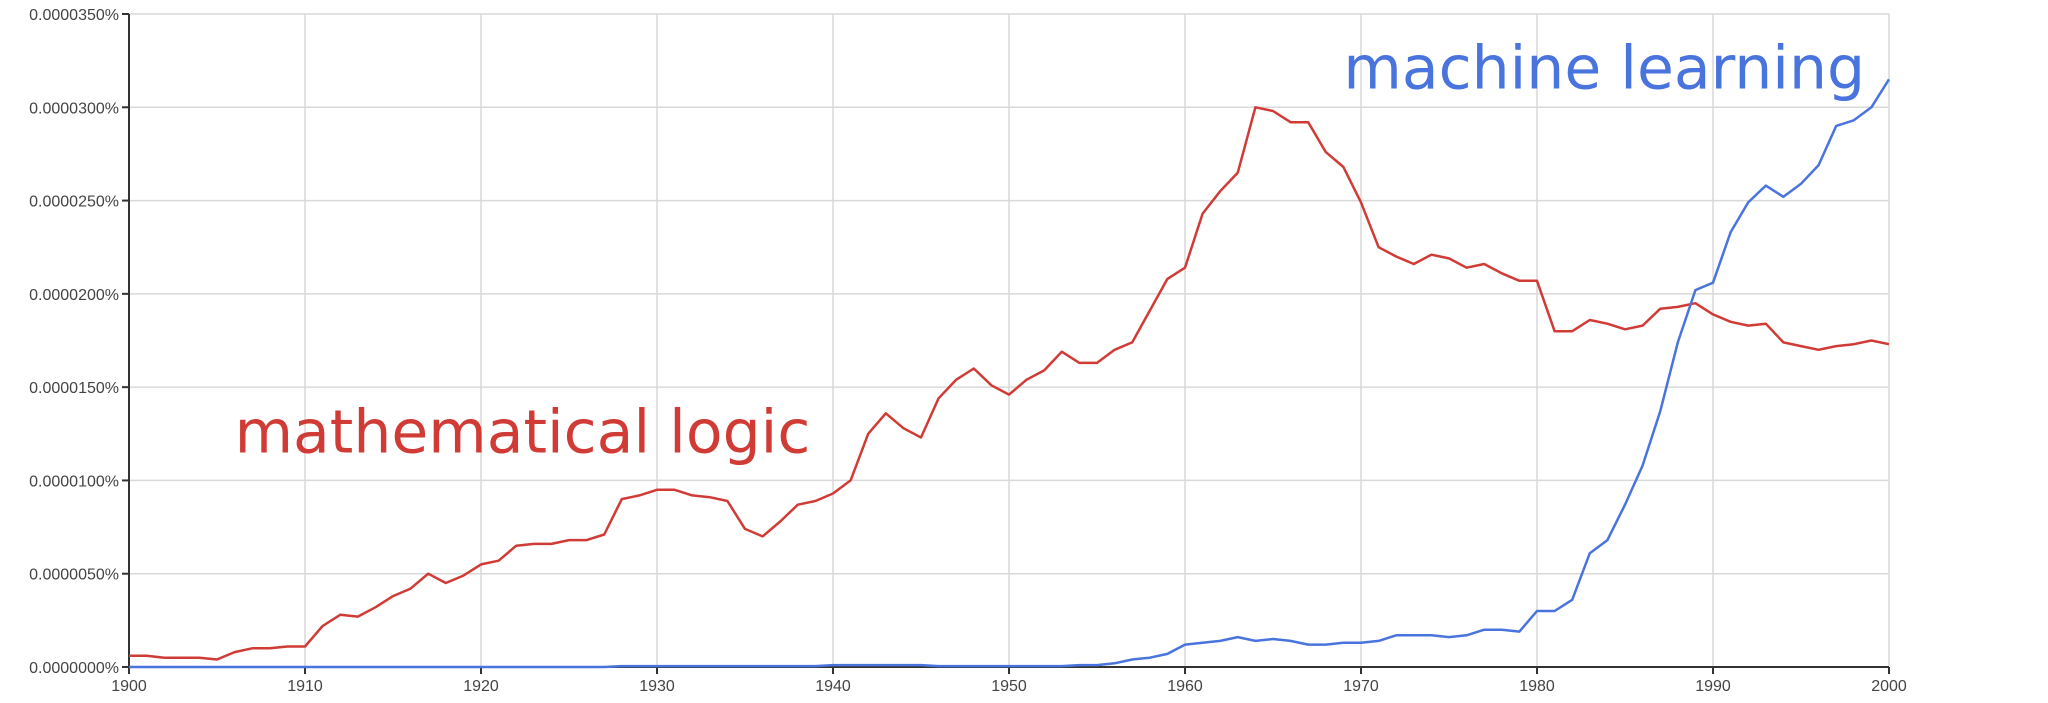 The height and width of the screenshot is (703, 2048). What do you see at coordinates (1889, 686) in the screenshot?
I see `x-tick-label: 2000` at bounding box center [1889, 686].